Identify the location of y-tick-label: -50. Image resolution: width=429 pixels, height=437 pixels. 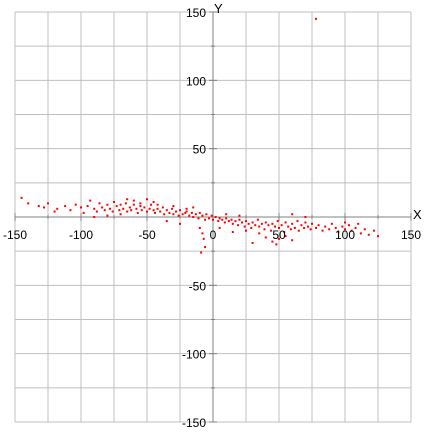
(198, 286).